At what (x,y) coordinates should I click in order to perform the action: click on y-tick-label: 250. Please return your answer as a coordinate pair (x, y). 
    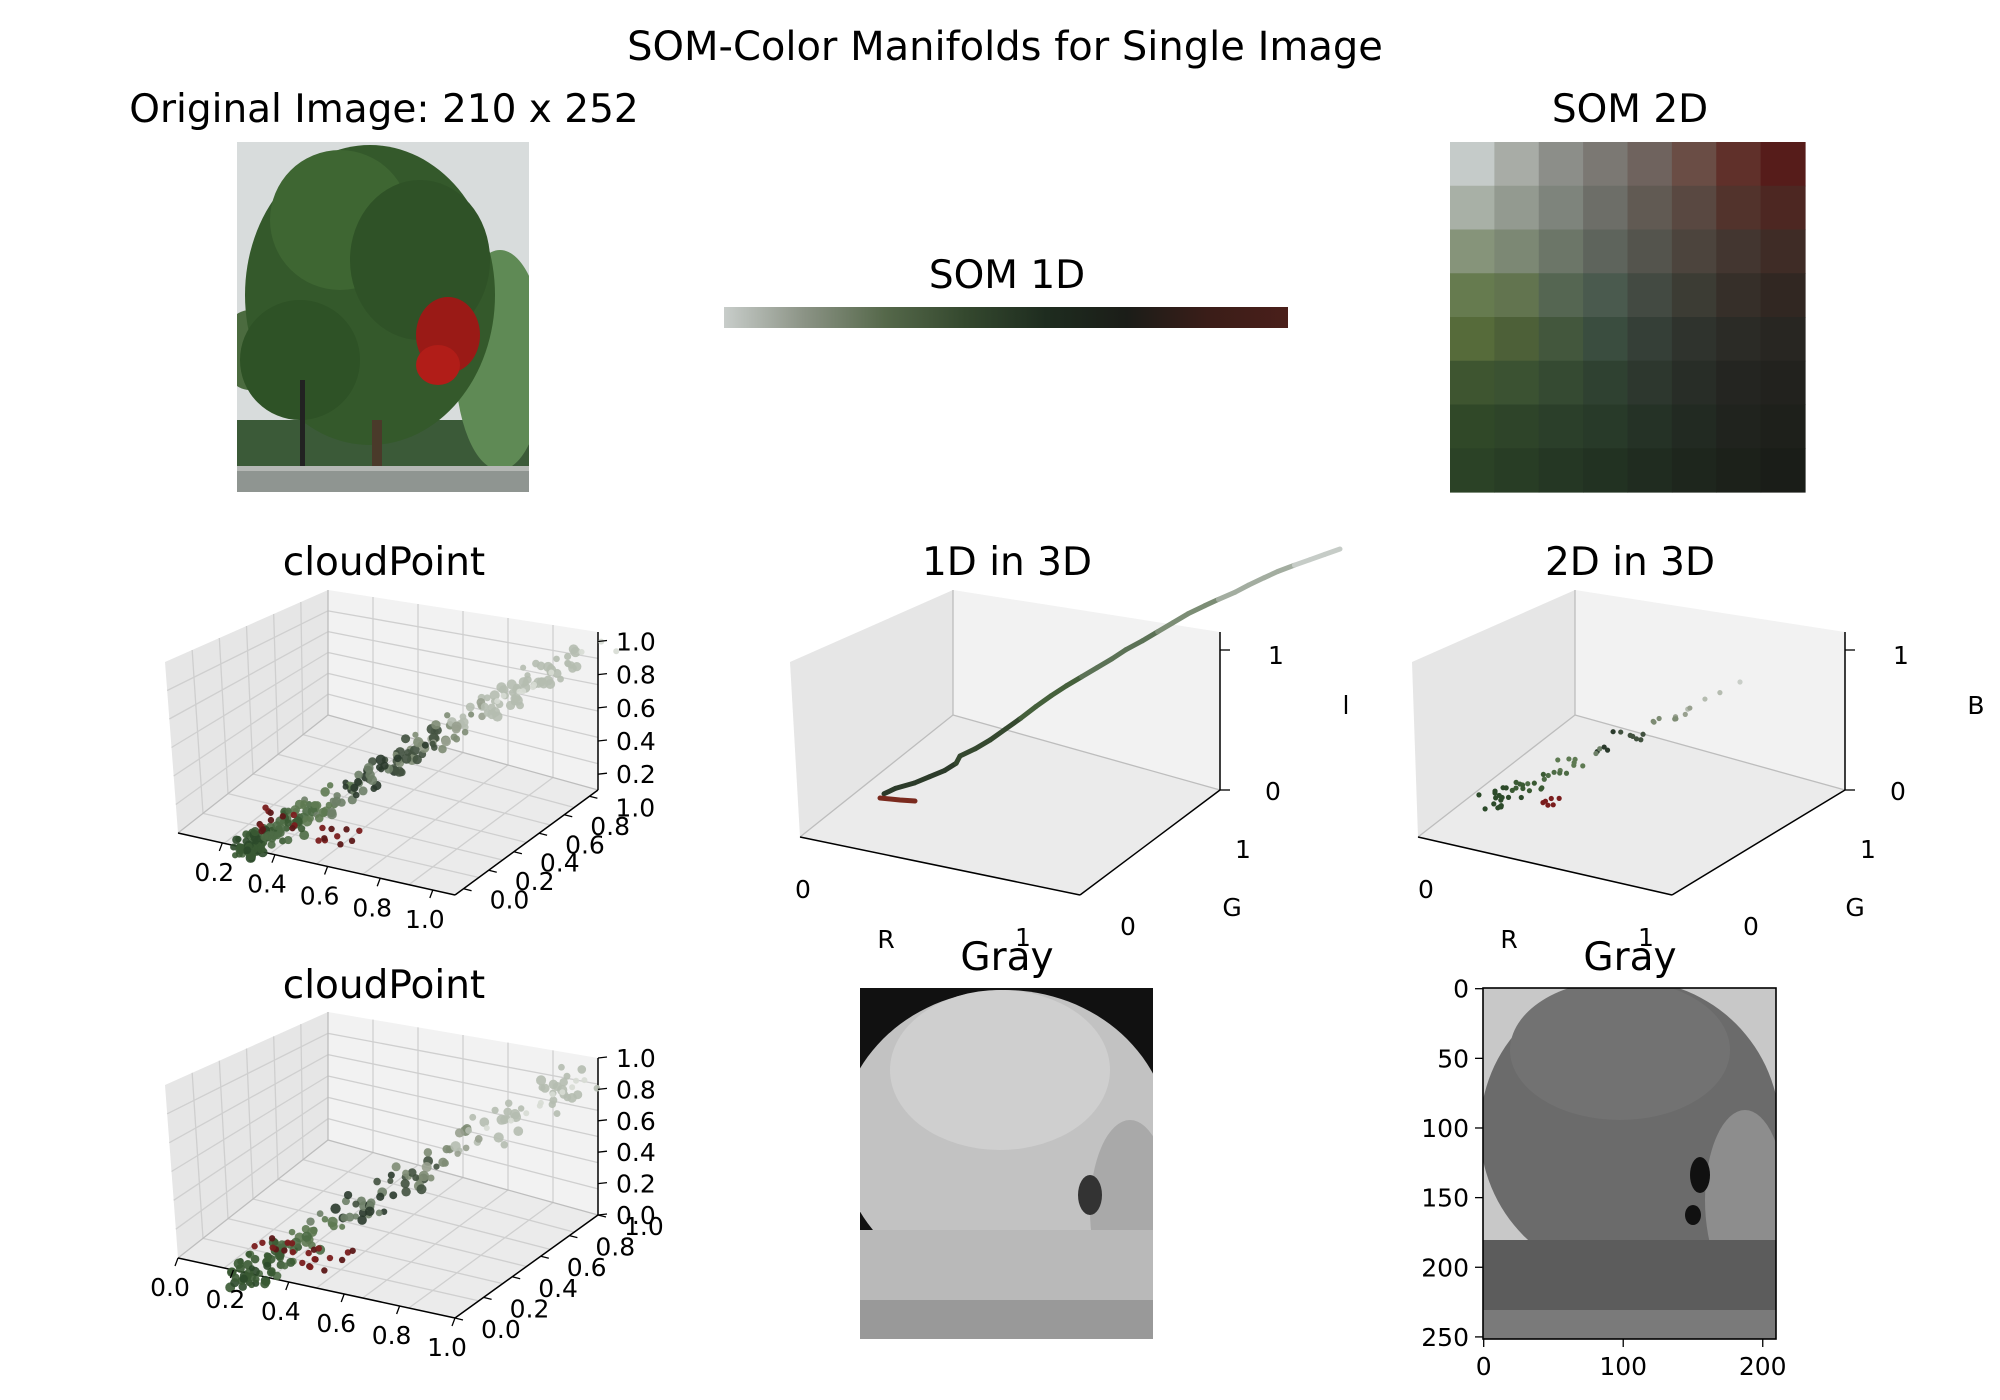
    Looking at the image, I should click on (1445, 1337).